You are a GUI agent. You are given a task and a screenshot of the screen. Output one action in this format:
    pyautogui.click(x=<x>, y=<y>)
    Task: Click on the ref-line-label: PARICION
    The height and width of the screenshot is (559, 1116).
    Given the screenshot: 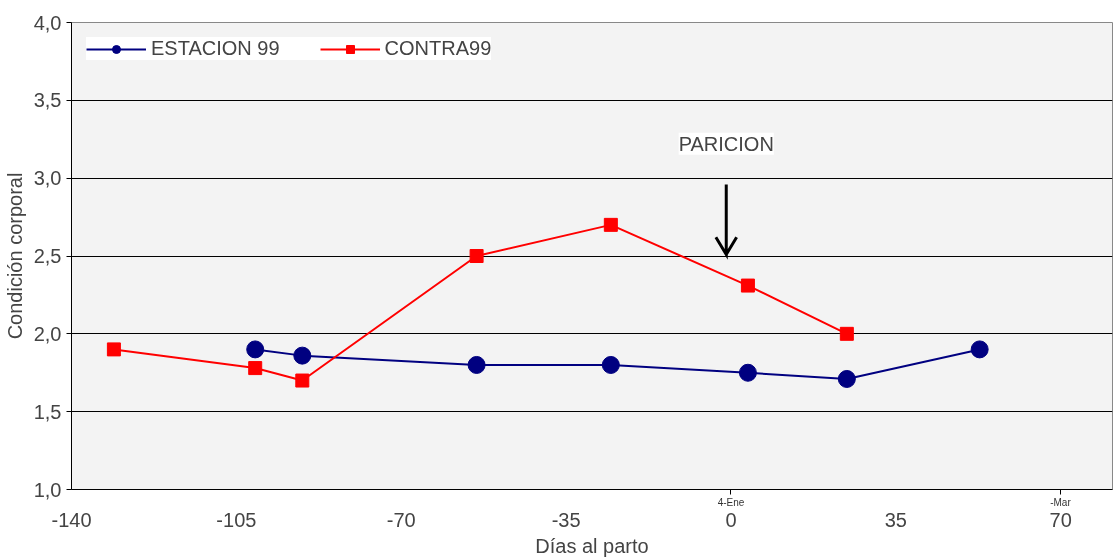 What is the action you would take?
    pyautogui.click(x=726, y=143)
    